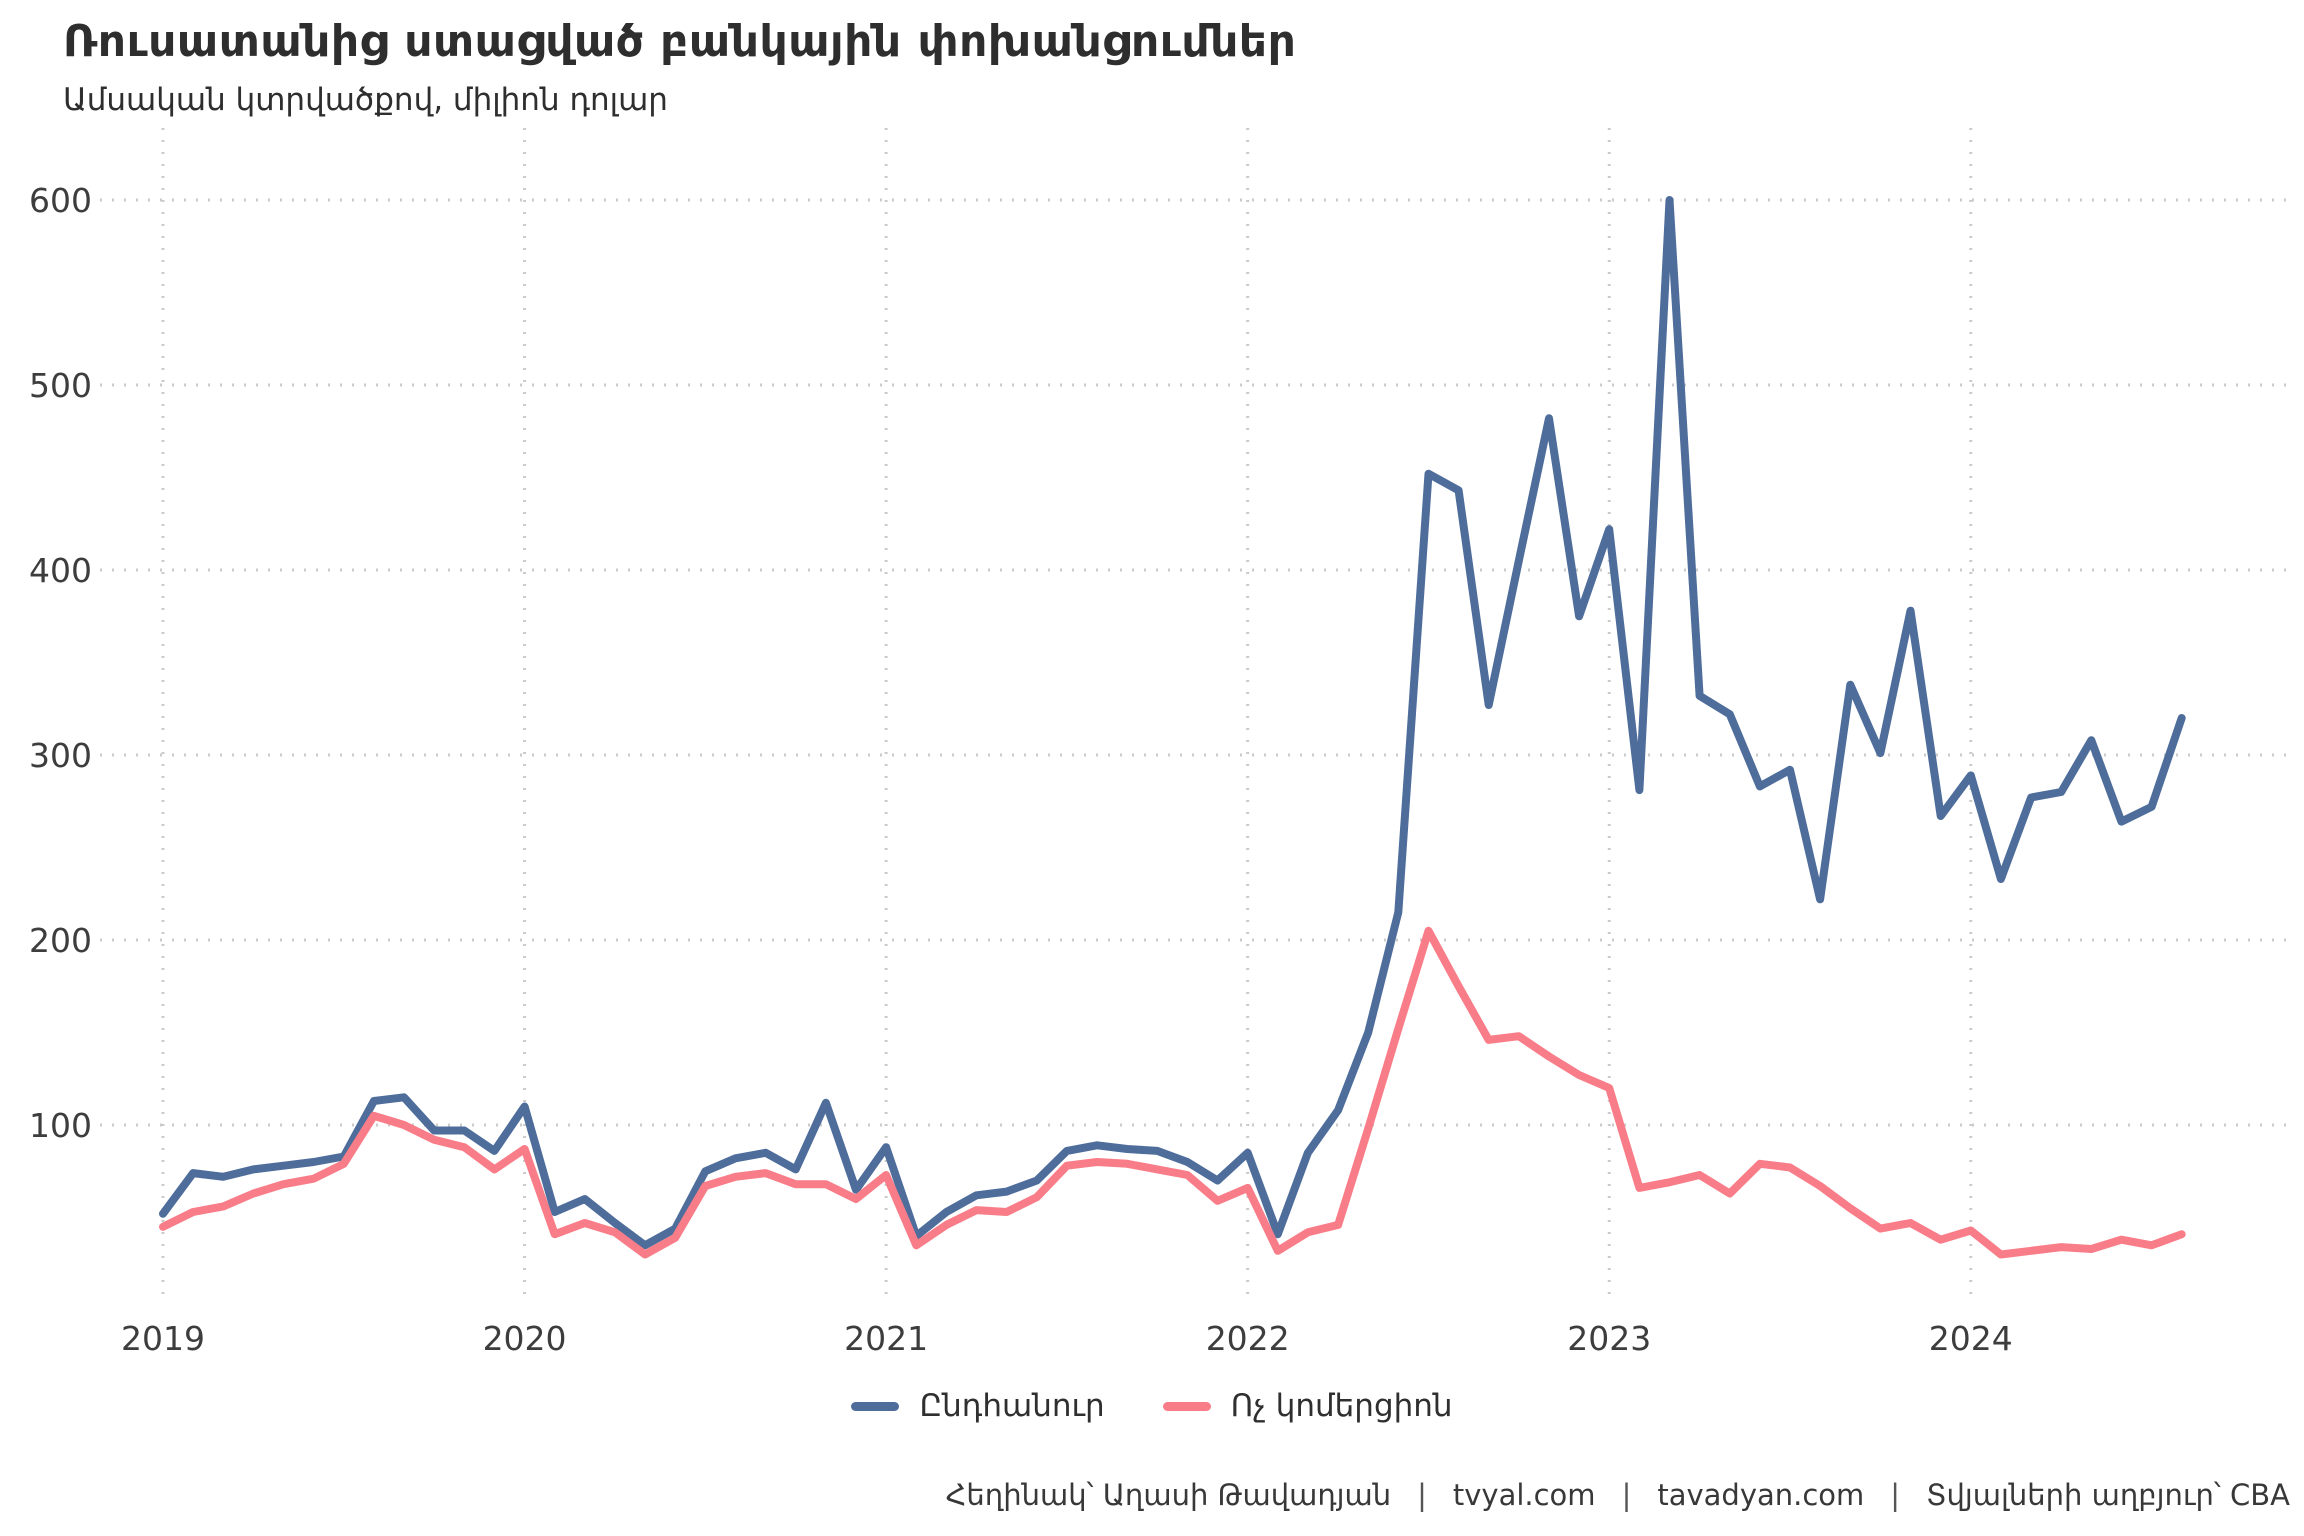 Image resolution: width=2304 pixels, height=1536 pixels. What do you see at coordinates (1012, 1406) in the screenshot?
I see `legend-label-total: Ընդհանուր` at bounding box center [1012, 1406].